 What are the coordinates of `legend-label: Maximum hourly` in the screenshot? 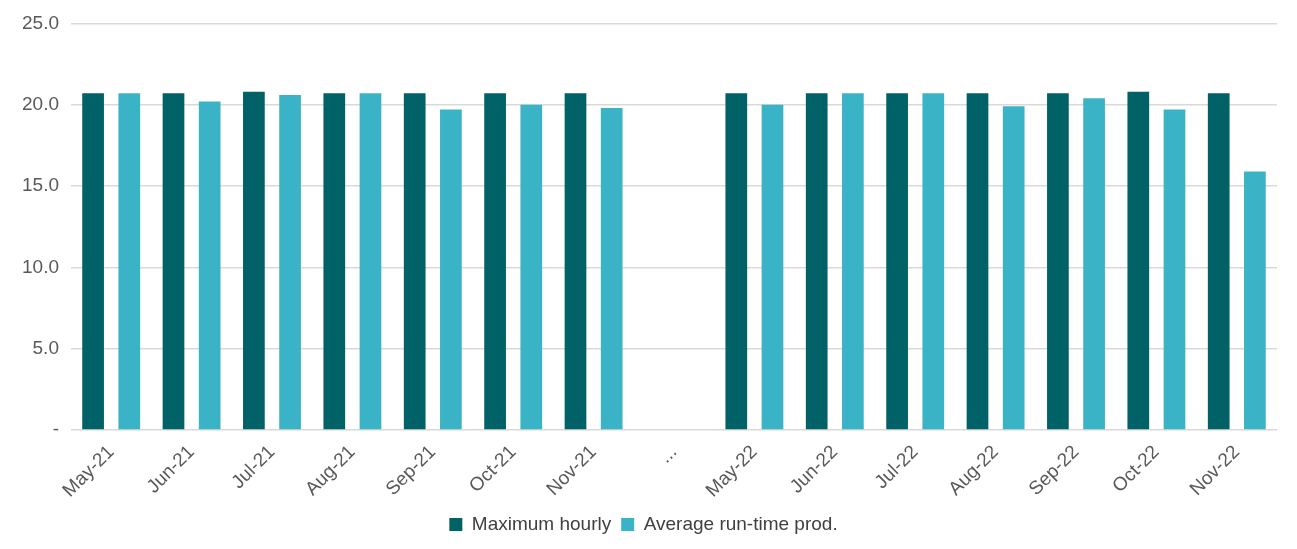 It's located at (541, 523).